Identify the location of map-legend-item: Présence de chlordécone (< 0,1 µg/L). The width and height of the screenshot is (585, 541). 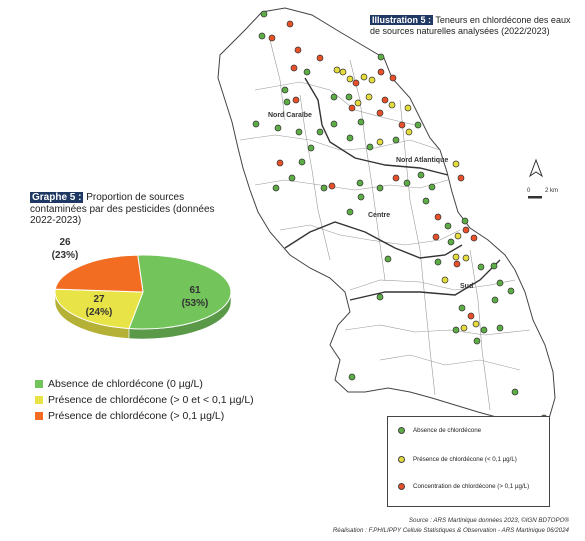
(457, 459).